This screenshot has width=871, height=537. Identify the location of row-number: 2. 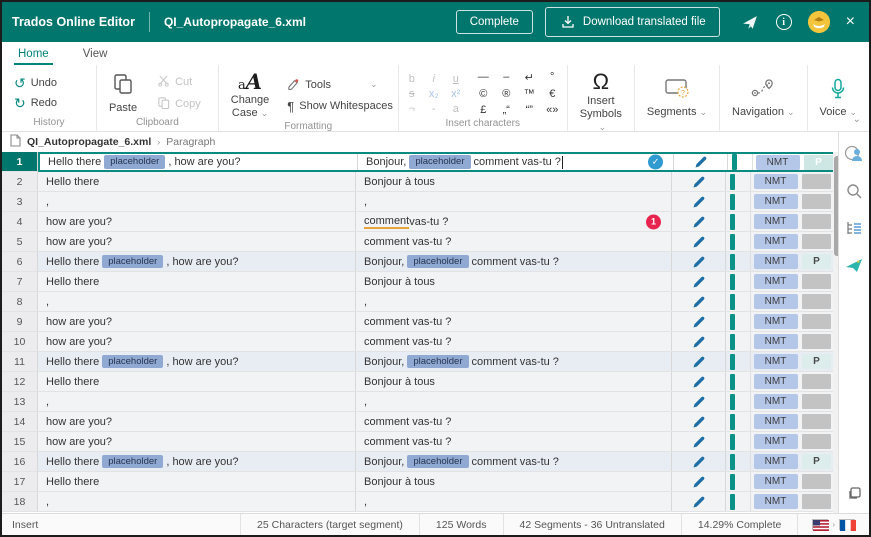
(20, 182).